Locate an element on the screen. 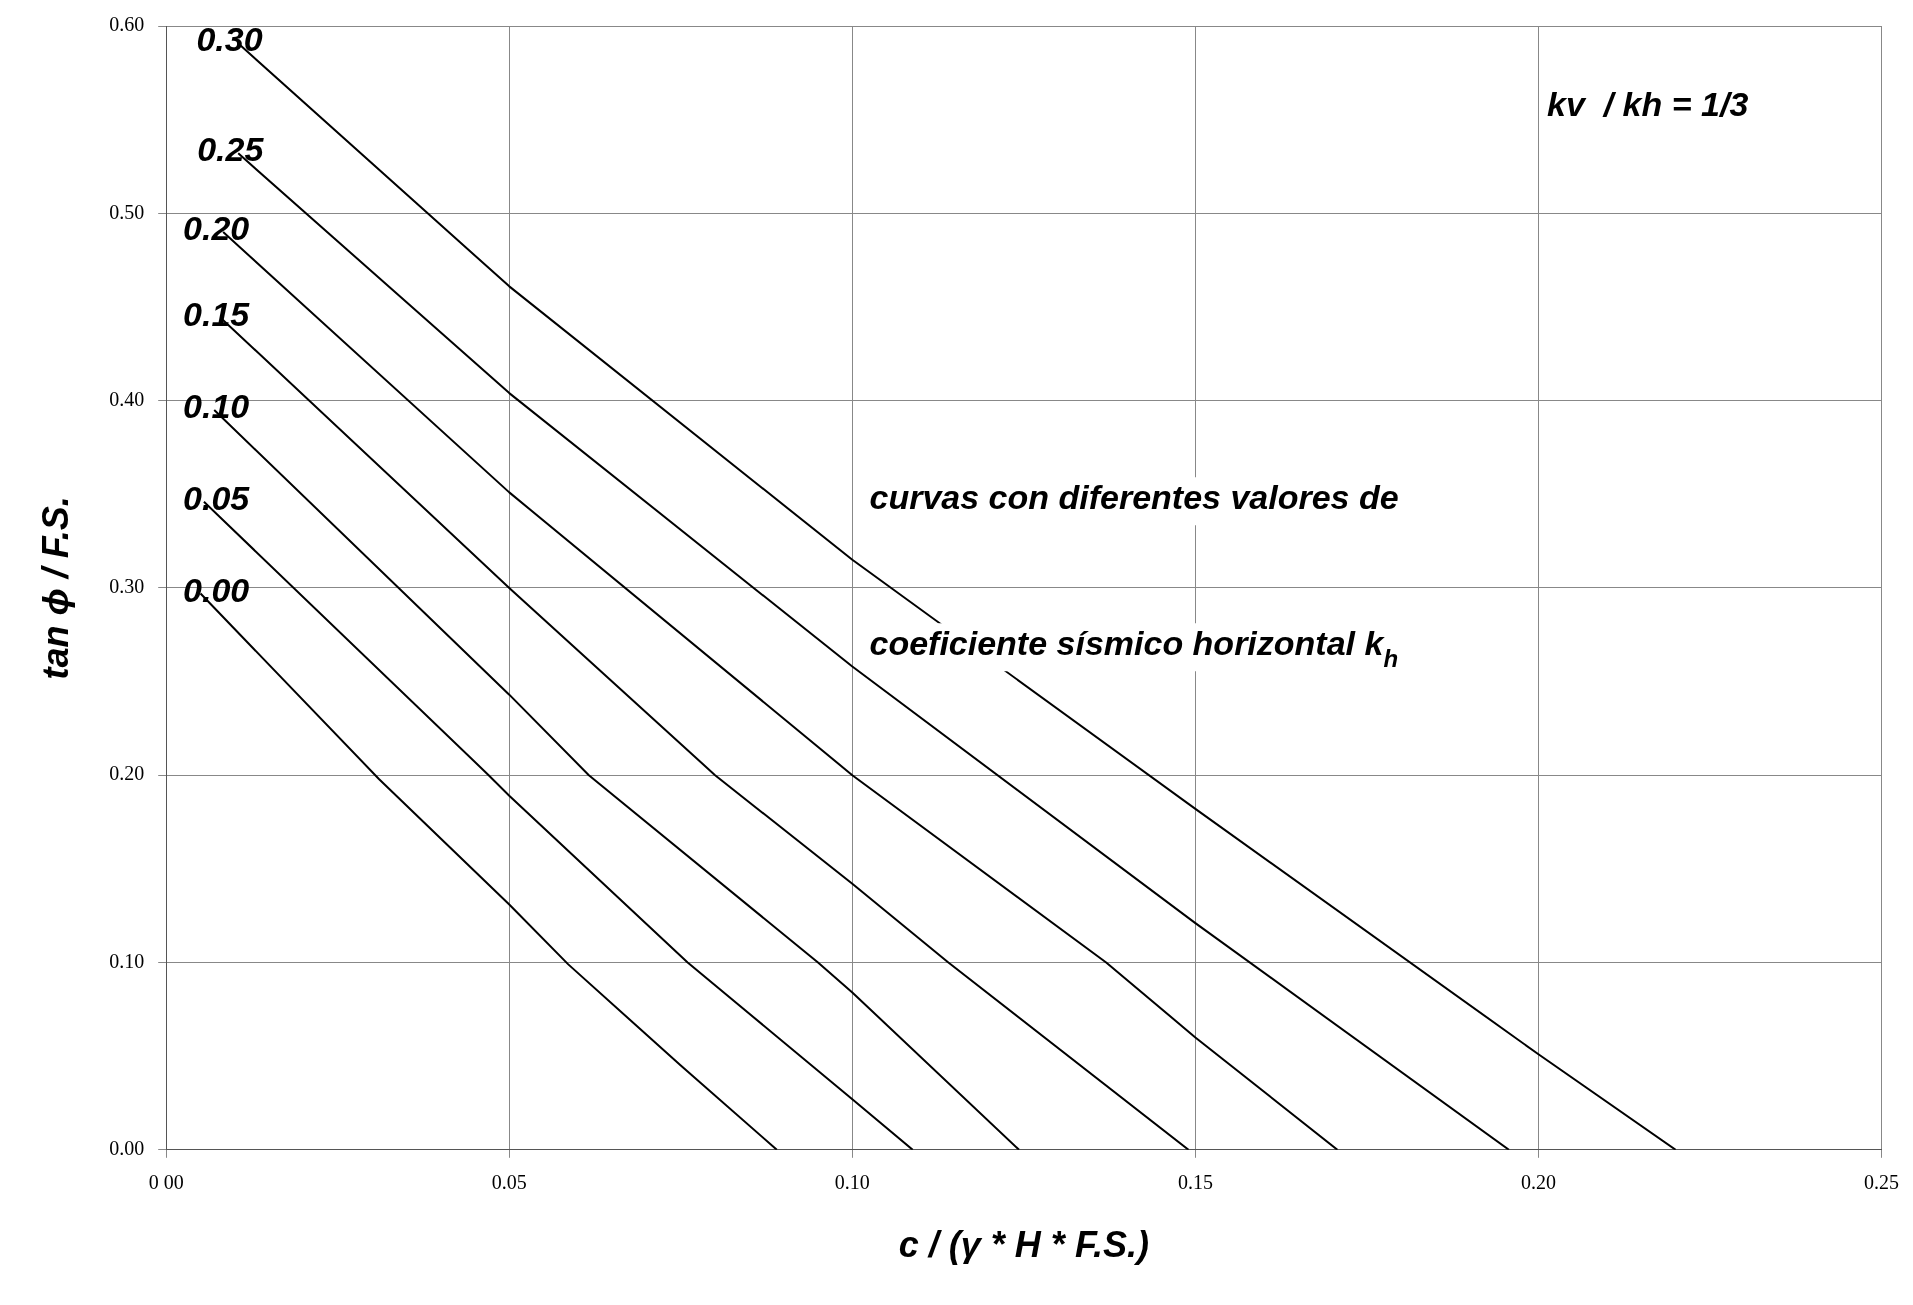 The width and height of the screenshot is (1913, 1305). series-label: 0.25 is located at coordinates (231, 149).